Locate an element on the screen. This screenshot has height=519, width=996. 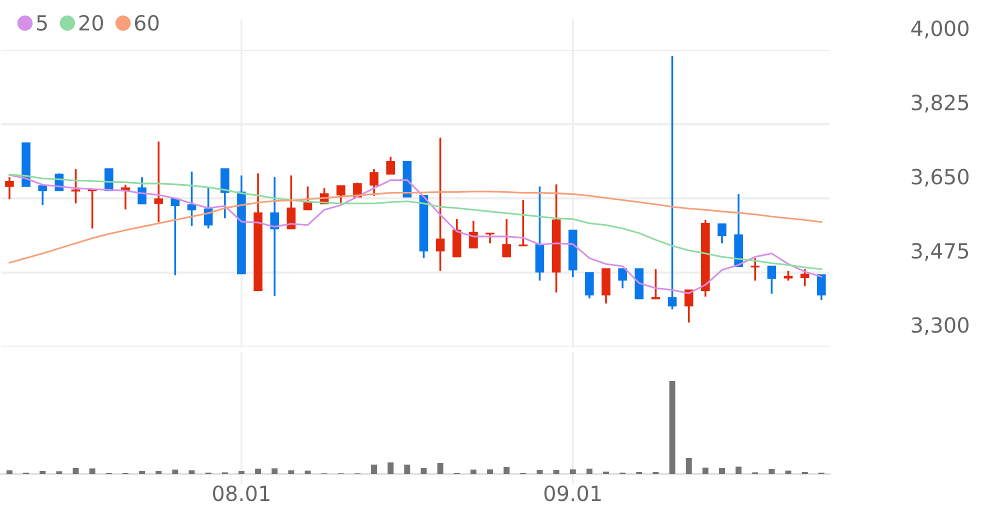
legend-label: 60 is located at coordinates (146, 22).